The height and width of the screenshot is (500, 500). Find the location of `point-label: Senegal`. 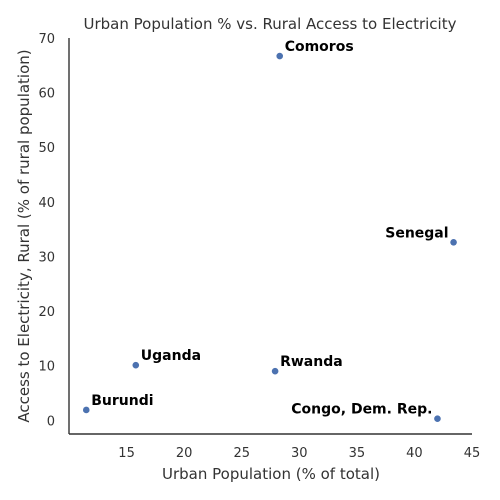

point-label: Senegal is located at coordinates (416, 233).